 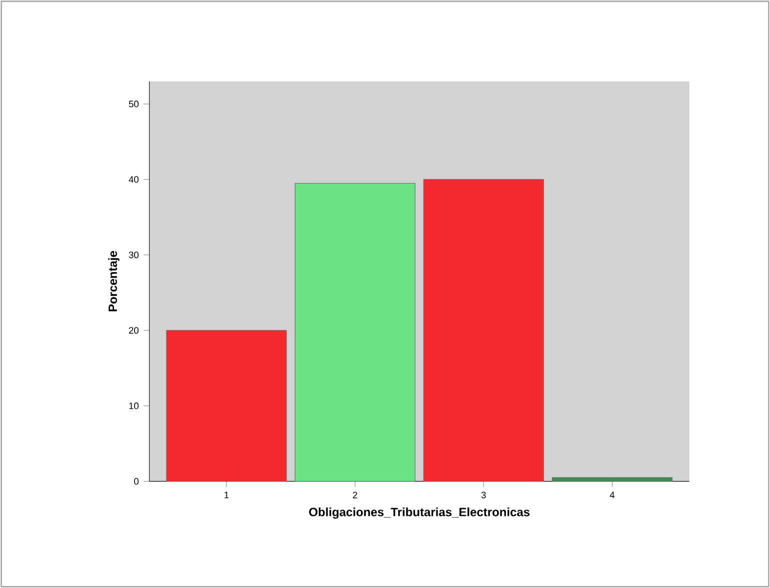 I want to click on x-tick-label: 1, so click(x=226, y=495).